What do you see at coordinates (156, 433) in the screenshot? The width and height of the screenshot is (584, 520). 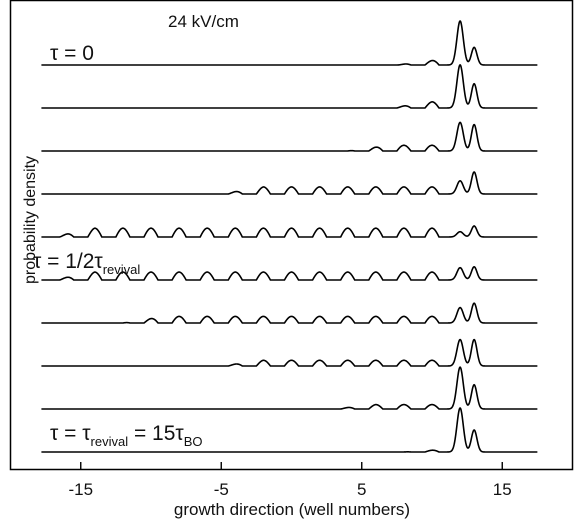 I see `annotation-full-revival-main2: = 15τ` at bounding box center [156, 433].